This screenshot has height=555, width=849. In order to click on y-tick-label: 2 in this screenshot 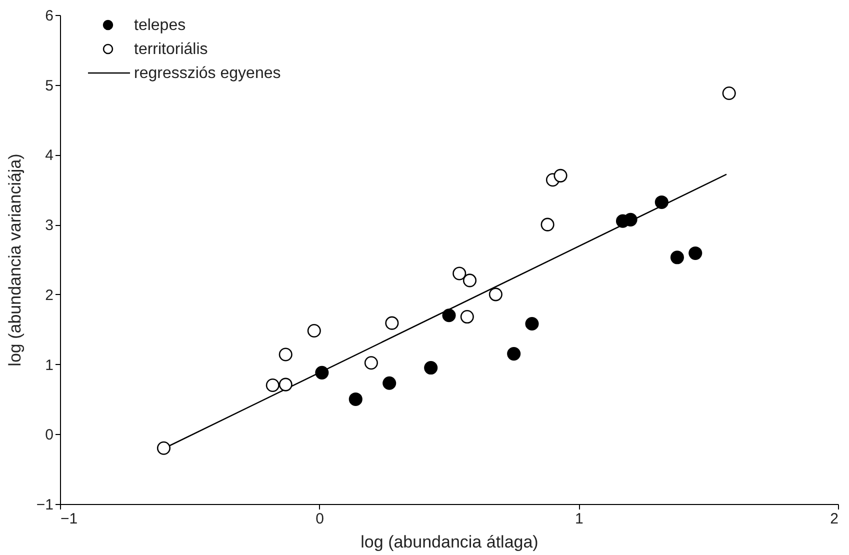, I will do `click(49, 295)`.